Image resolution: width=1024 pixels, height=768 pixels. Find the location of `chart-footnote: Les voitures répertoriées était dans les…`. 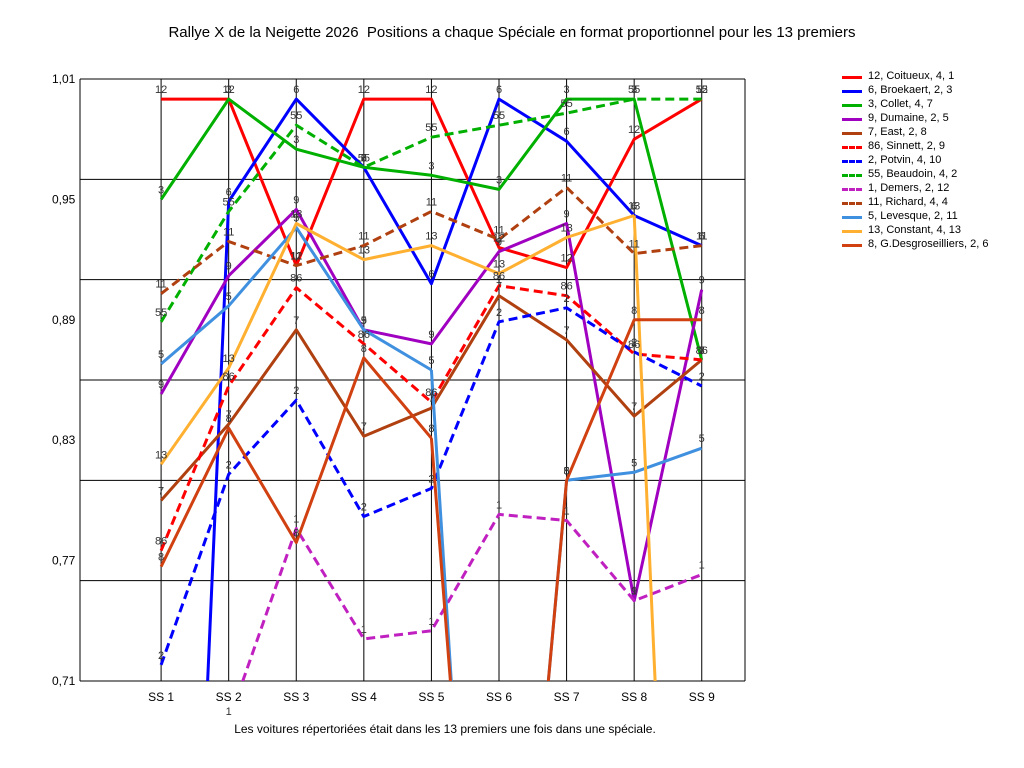

chart-footnote: Les voitures répertoriées était dans les… is located at coordinates (445, 729).